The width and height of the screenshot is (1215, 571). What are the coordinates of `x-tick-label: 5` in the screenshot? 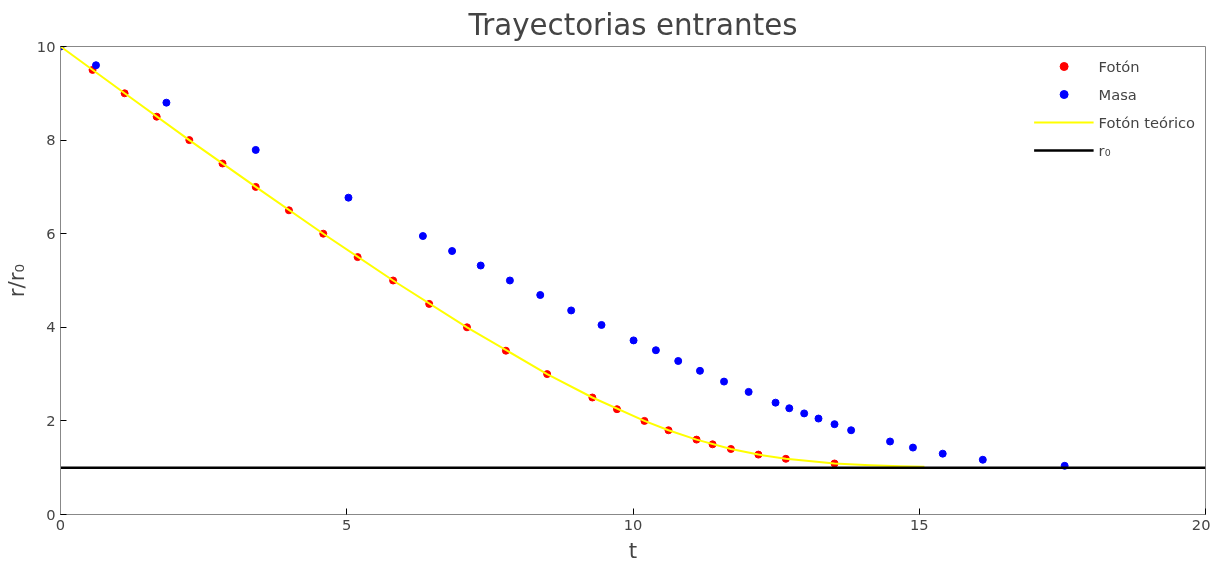 It's located at (347, 524).